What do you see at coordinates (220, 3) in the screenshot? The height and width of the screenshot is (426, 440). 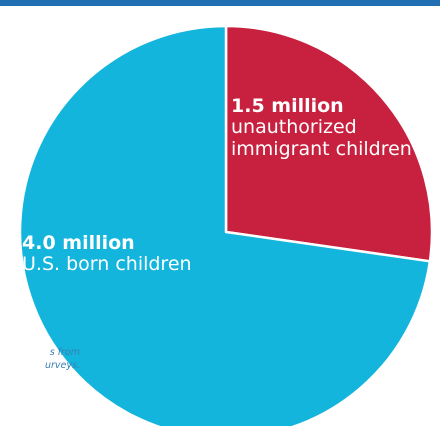 I see `top-accent-bar` at bounding box center [220, 3].